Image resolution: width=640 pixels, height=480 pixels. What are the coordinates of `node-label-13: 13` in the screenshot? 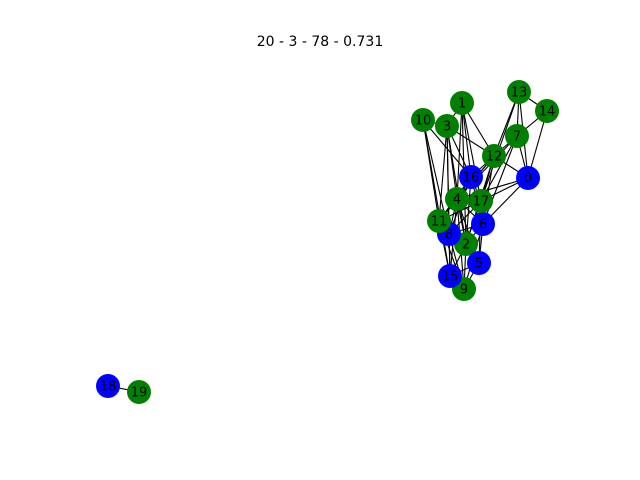 It's located at (519, 93).